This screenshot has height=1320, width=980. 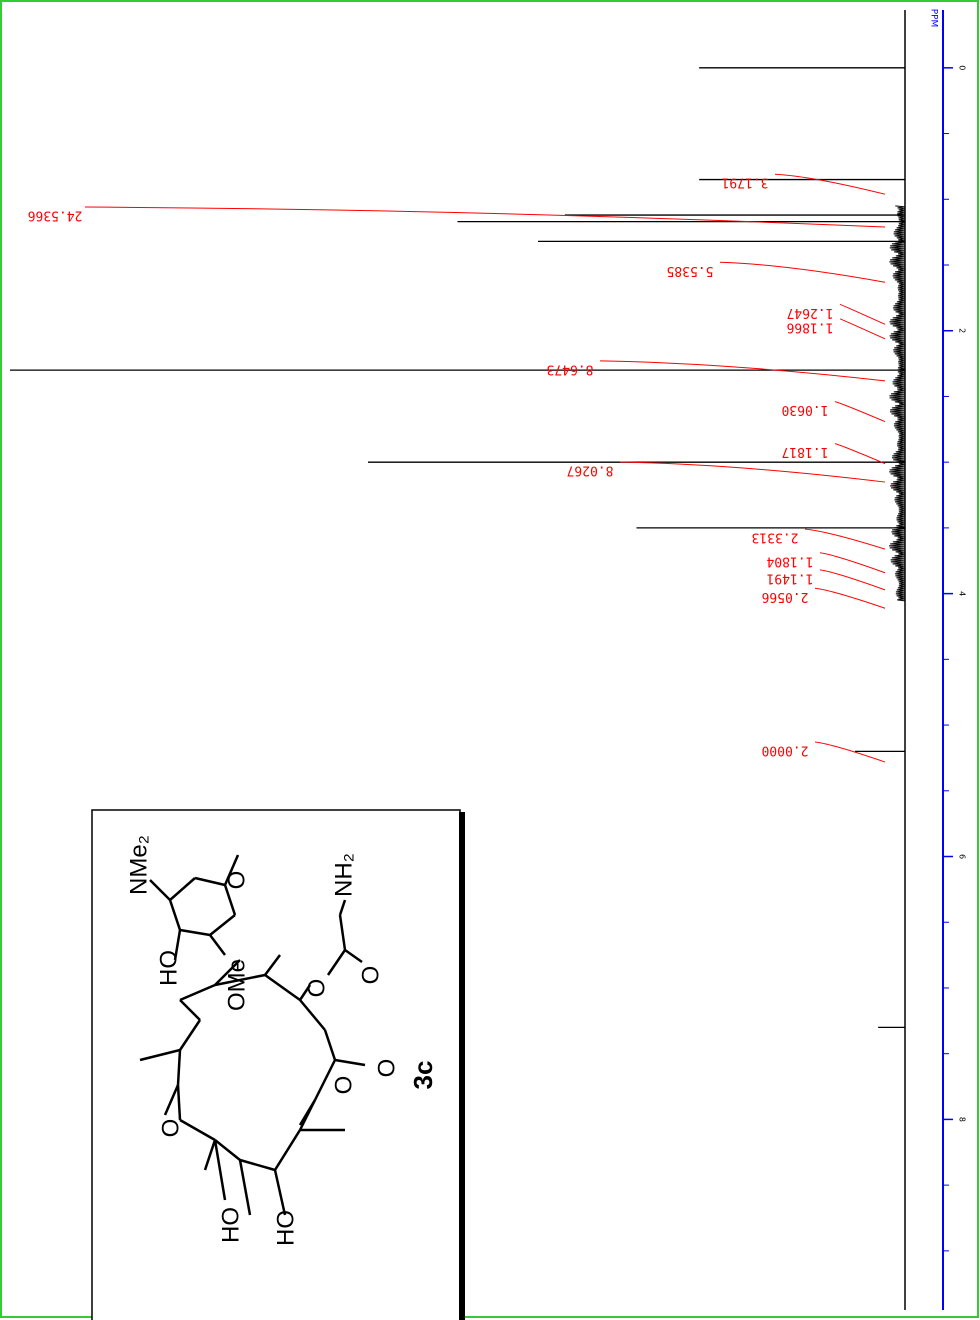 What do you see at coordinates (55, 215) in the screenshot?
I see `integral-label: 24.5366` at bounding box center [55, 215].